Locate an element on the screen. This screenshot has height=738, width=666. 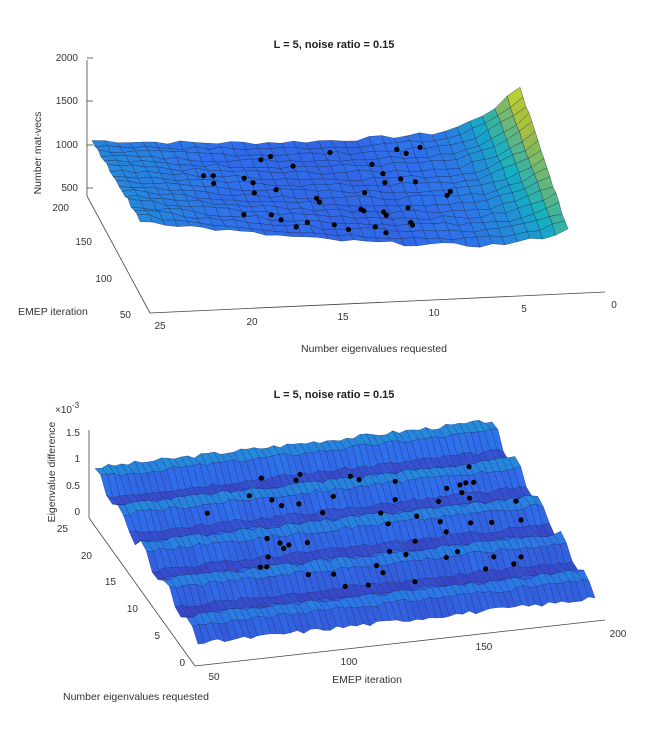
top-y-label: EMEP iteration is located at coordinates (53, 312).